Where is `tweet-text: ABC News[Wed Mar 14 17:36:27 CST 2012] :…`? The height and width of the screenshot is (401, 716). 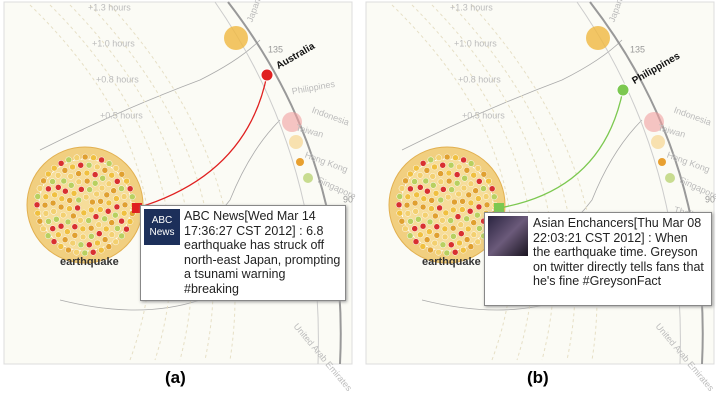 tweet-text: ABC News[Wed Mar 14 17:36:27 CST 2012] :… is located at coordinates (262, 252).